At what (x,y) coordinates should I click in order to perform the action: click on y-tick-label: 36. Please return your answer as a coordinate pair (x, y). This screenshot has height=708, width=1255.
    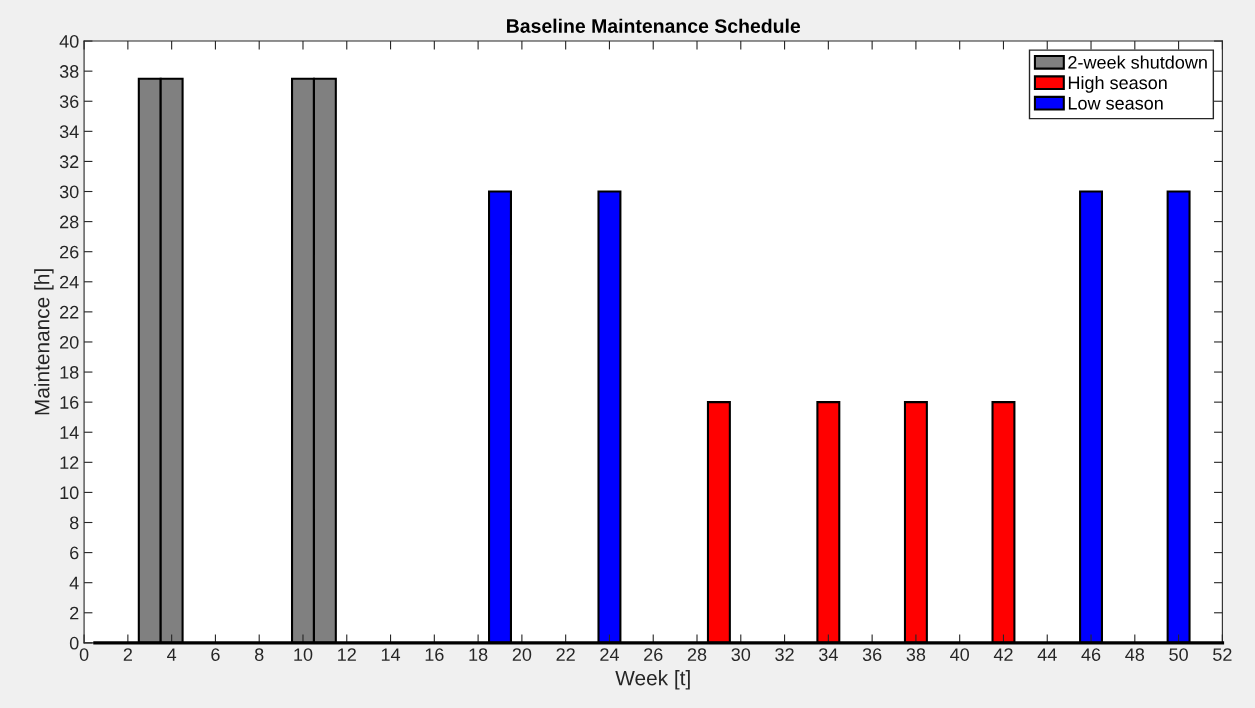
    Looking at the image, I should click on (69, 101).